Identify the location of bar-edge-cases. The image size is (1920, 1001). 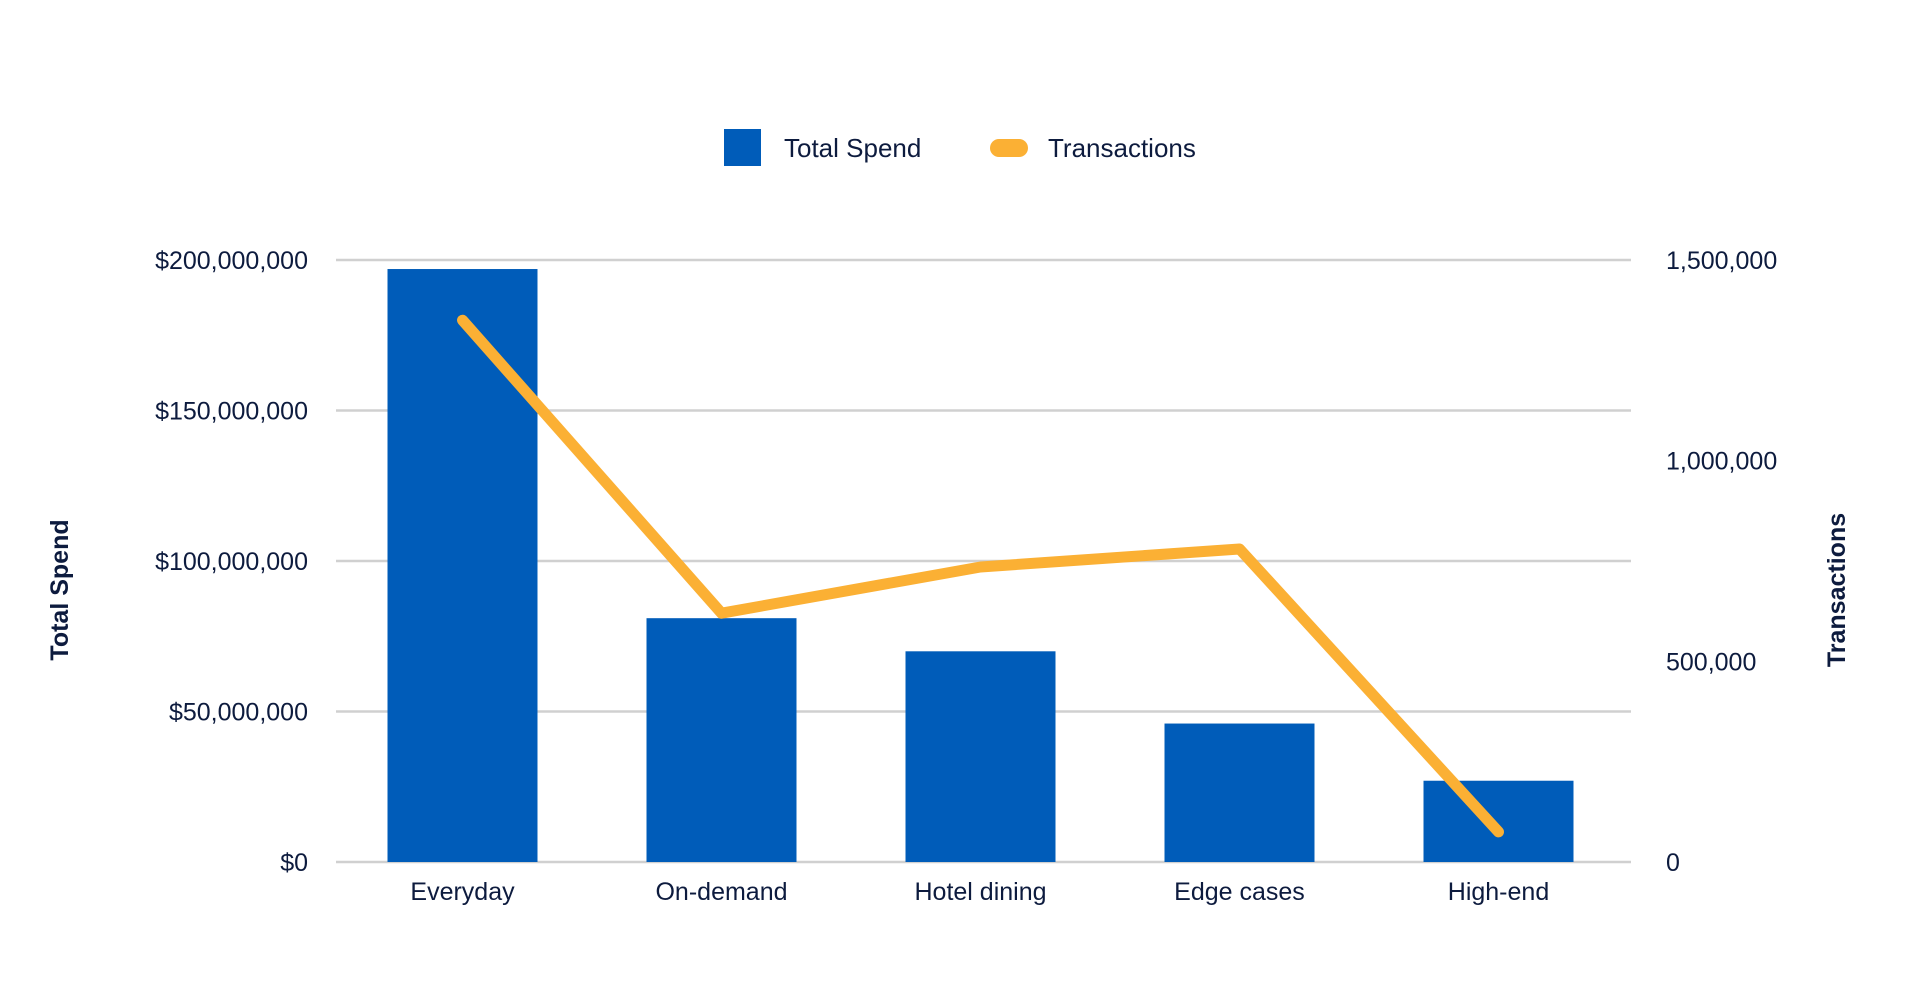
(1239, 792).